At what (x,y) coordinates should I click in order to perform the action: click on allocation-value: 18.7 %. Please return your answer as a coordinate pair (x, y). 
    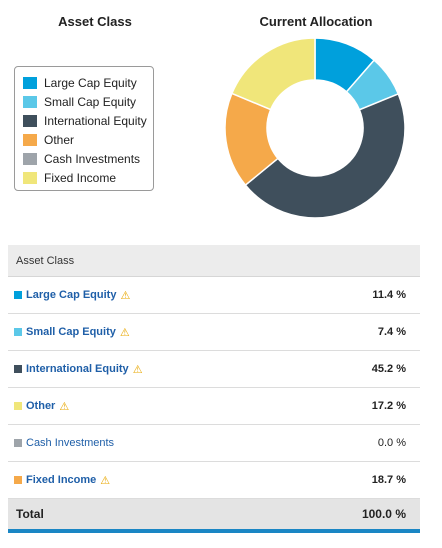
    Looking at the image, I should click on (388, 480).